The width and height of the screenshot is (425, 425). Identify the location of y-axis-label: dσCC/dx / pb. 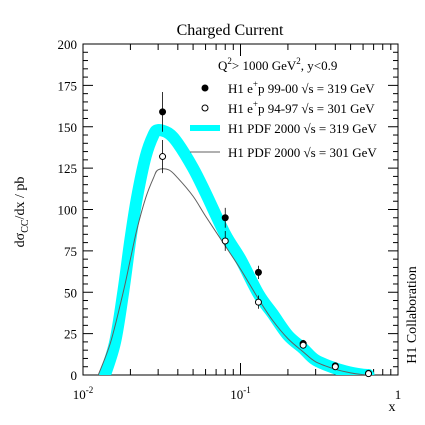
(22, 212).